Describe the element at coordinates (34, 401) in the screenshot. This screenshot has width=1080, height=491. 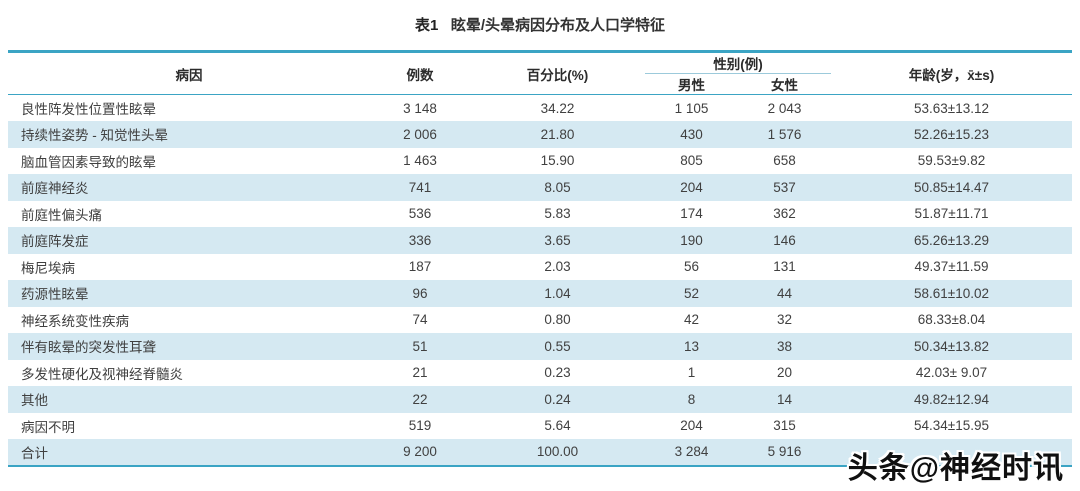
I see `cell-etiology: 其他` at that location.